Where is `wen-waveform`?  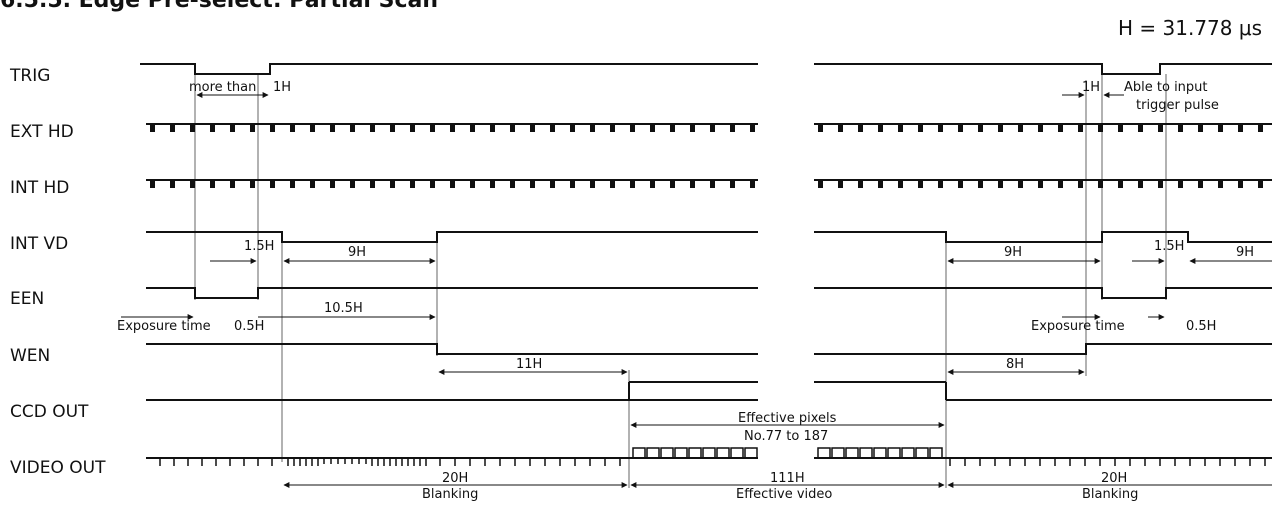 wen-waveform is located at coordinates (709, 349).